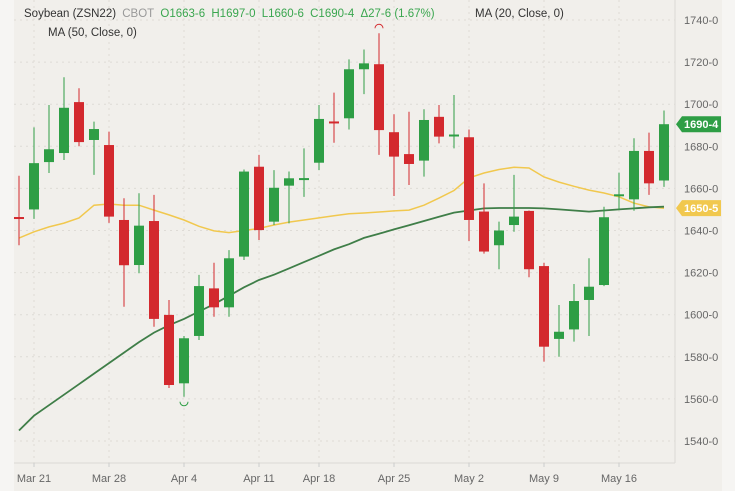 This screenshot has width=735, height=491. I want to click on y-tick-label: 1720-0, so click(701, 63).